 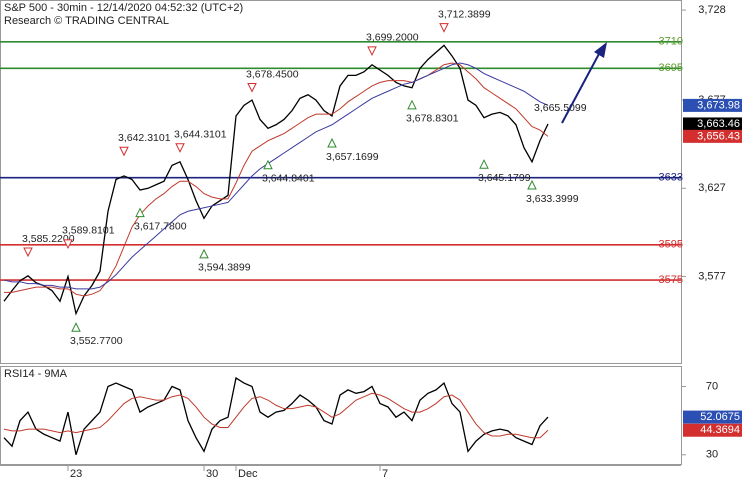 What do you see at coordinates (581, 87) in the screenshot?
I see `forecast-arrow` at bounding box center [581, 87].